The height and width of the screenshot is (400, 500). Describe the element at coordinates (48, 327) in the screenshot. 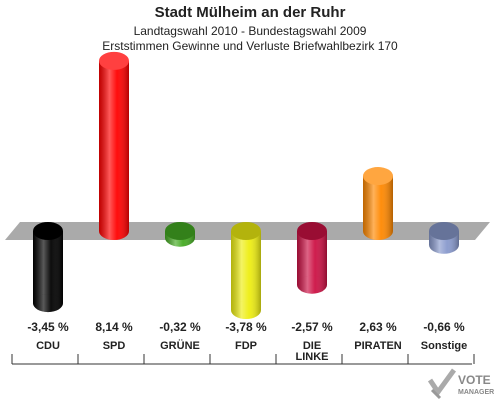

I see `value-label-cdu: -3,45 %` at that location.